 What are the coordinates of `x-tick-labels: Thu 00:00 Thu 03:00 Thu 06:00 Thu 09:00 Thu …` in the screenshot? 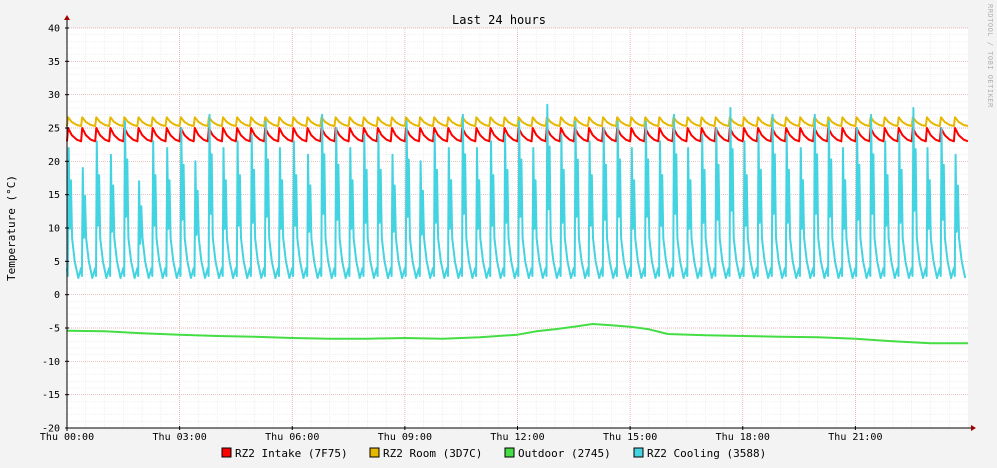 It's located at (461, 437).